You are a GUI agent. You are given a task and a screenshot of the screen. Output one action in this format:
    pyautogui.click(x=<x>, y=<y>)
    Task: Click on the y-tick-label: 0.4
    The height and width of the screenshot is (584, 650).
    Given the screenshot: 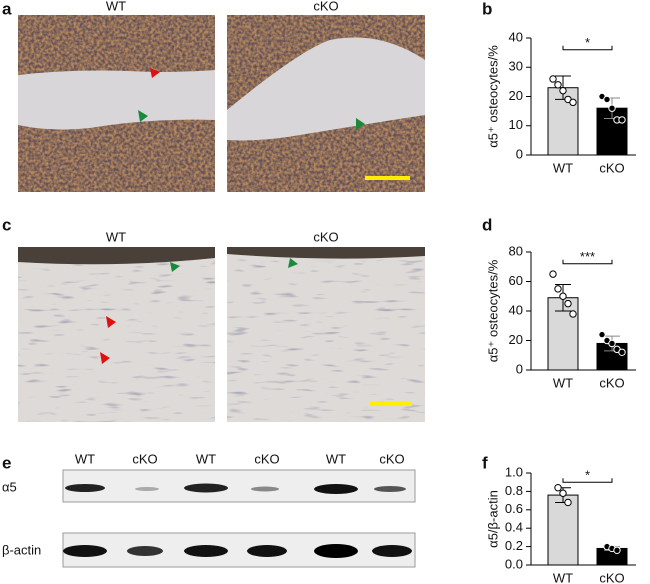 What is the action you would take?
    pyautogui.click(x=514, y=527)
    